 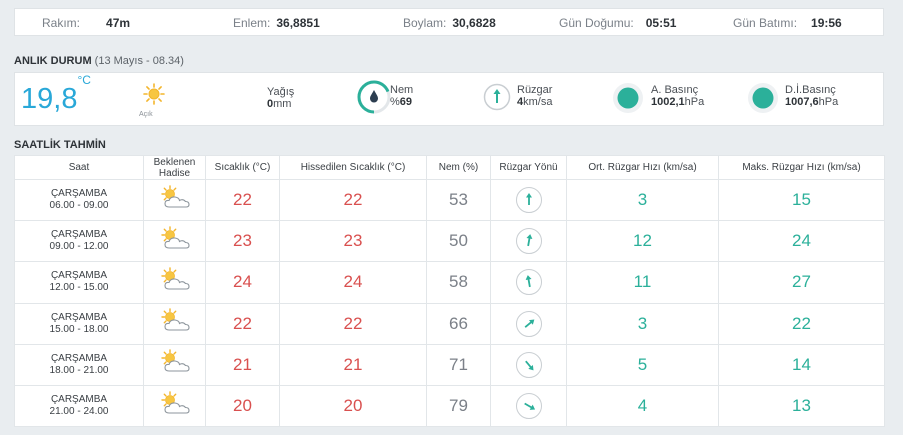 I want to click on row-time: ÇARŞAMBA 09.00 - 12.00, so click(x=79, y=241).